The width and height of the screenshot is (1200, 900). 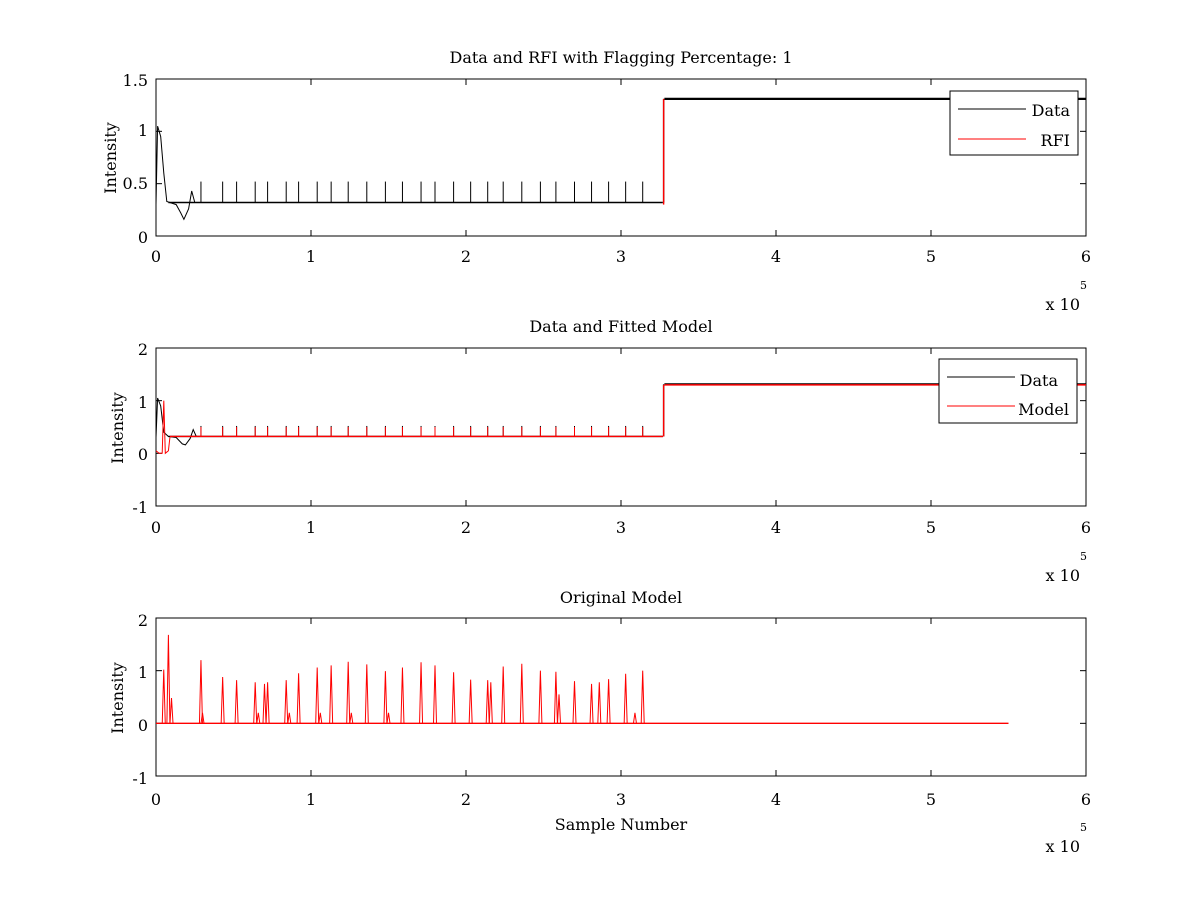 What do you see at coordinates (135, 183) in the screenshot?
I see `y-tick-label: 0.5` at bounding box center [135, 183].